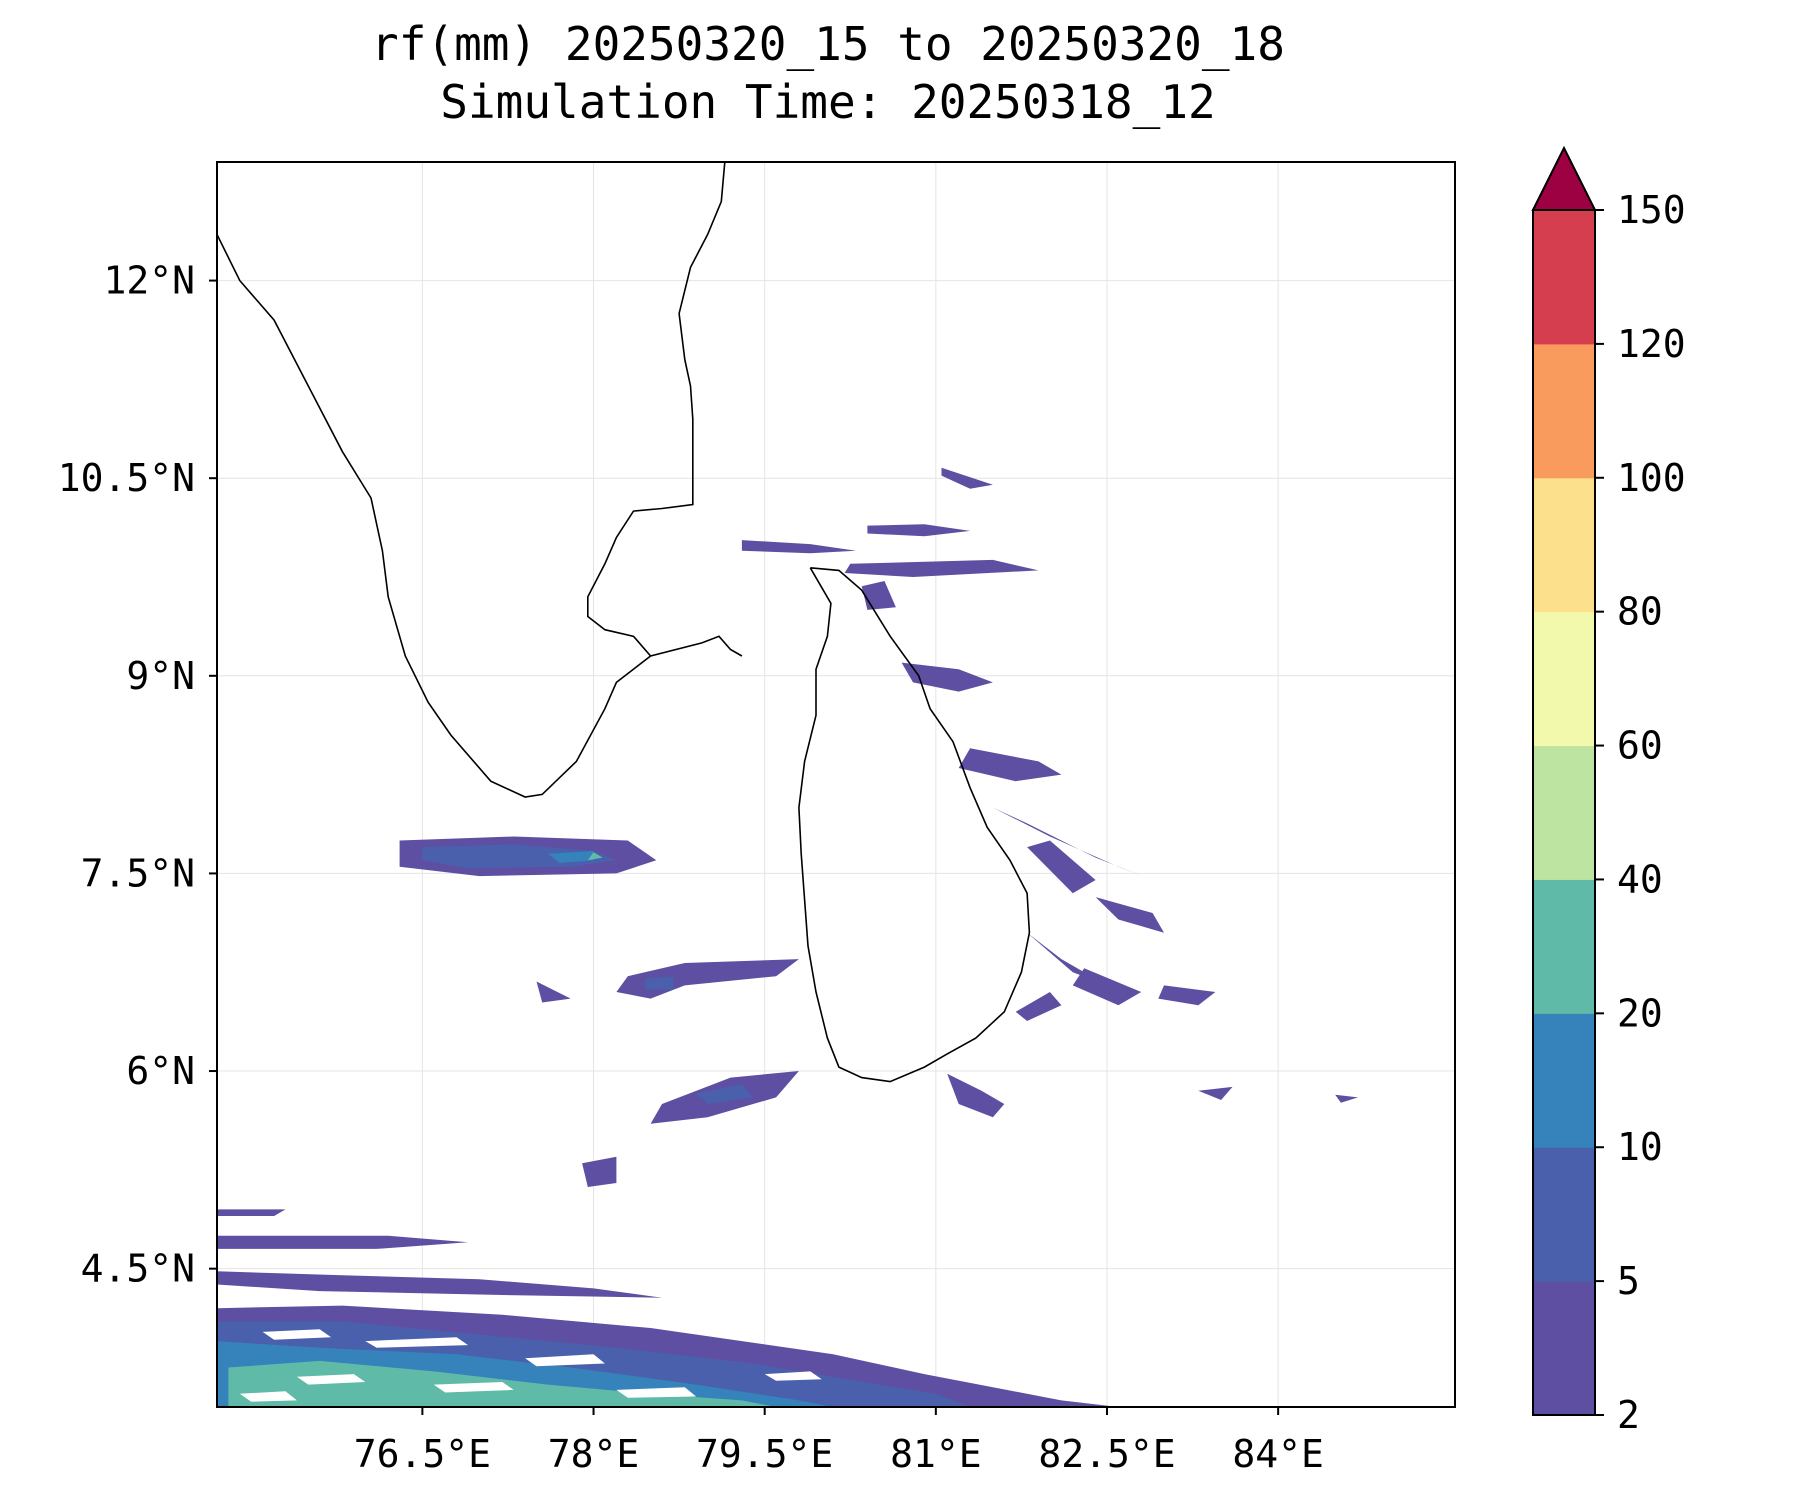 This screenshot has width=1800, height=1500. What do you see at coordinates (936, 1454) in the screenshot?
I see `x-tick-label: 81°E` at bounding box center [936, 1454].